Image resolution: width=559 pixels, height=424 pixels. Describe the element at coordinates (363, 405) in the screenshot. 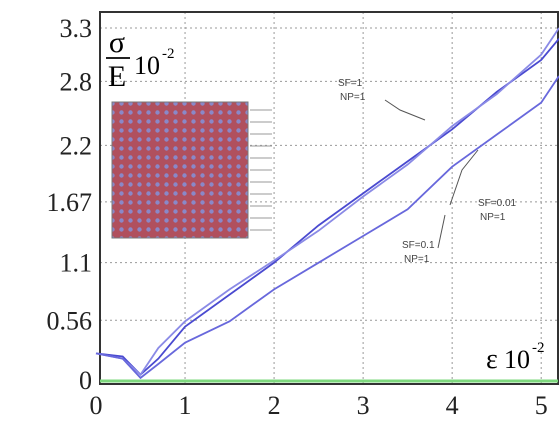

I see `x-tick-label: 3` at that location.